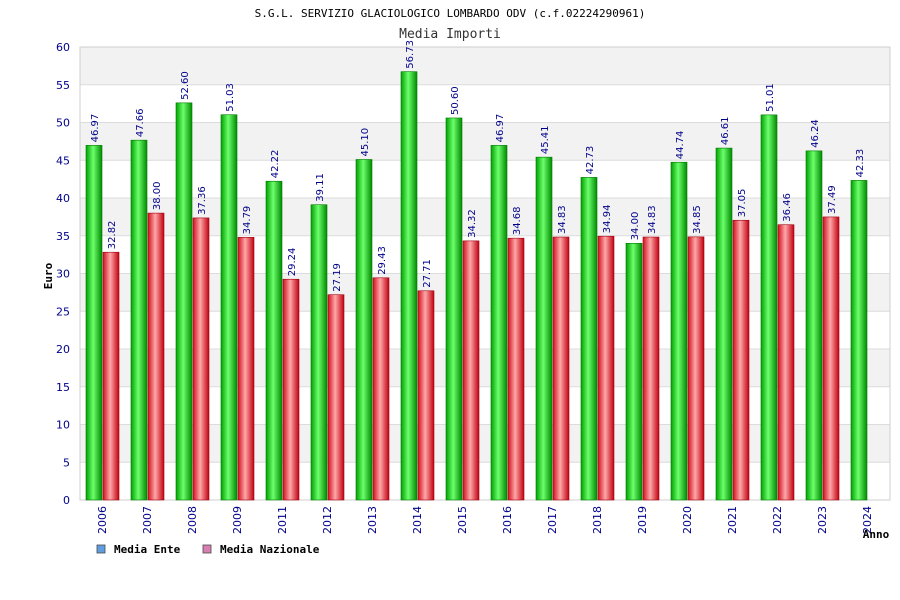 The image size is (900, 600). I want to click on x-tick-label: 2008, so click(192, 520).